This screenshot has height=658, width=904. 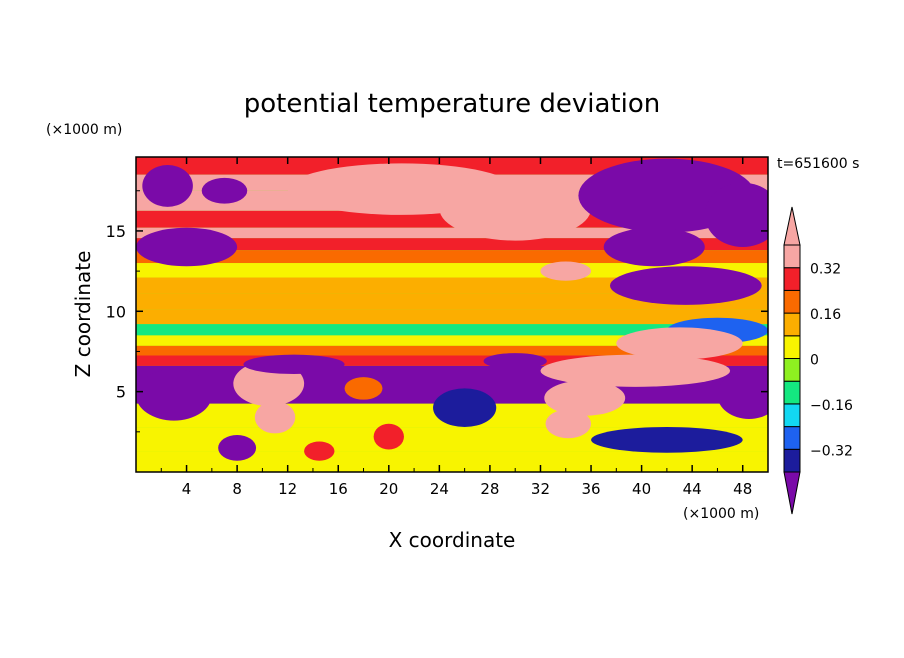 What do you see at coordinates (692, 489) in the screenshot?
I see `x-tick-label: 44` at bounding box center [692, 489].